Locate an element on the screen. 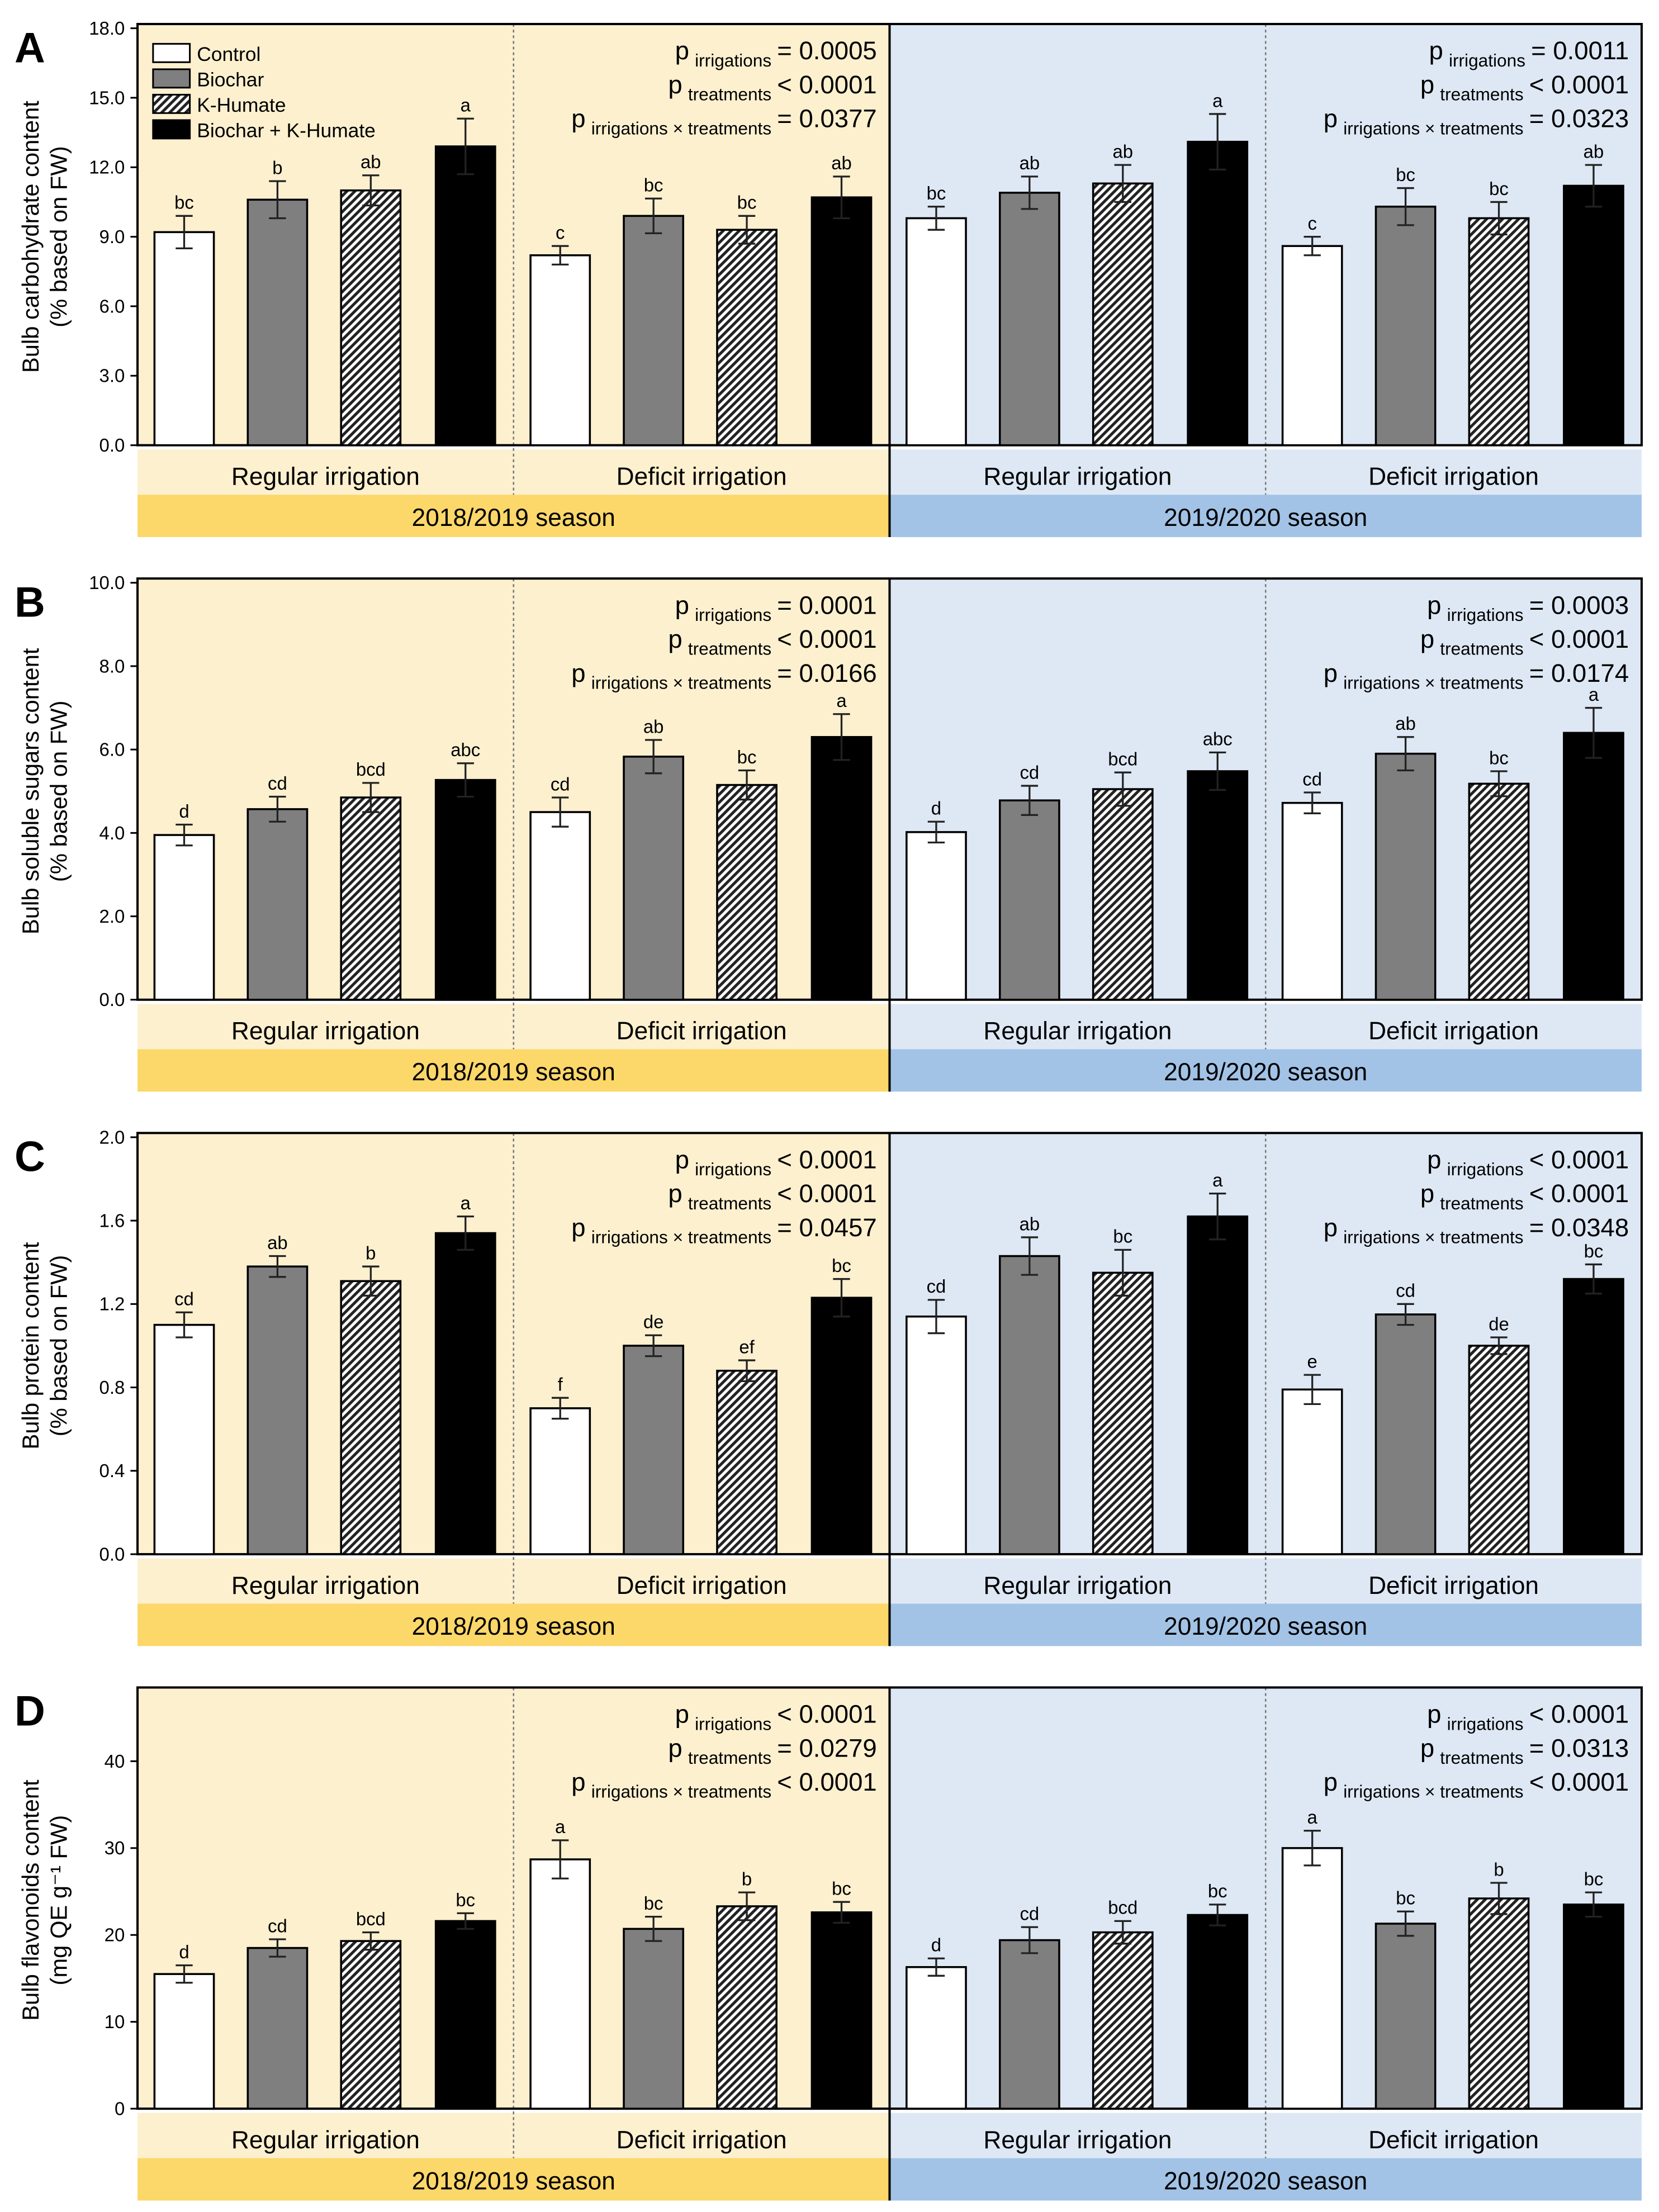  significance-letter: abc is located at coordinates (465, 750).